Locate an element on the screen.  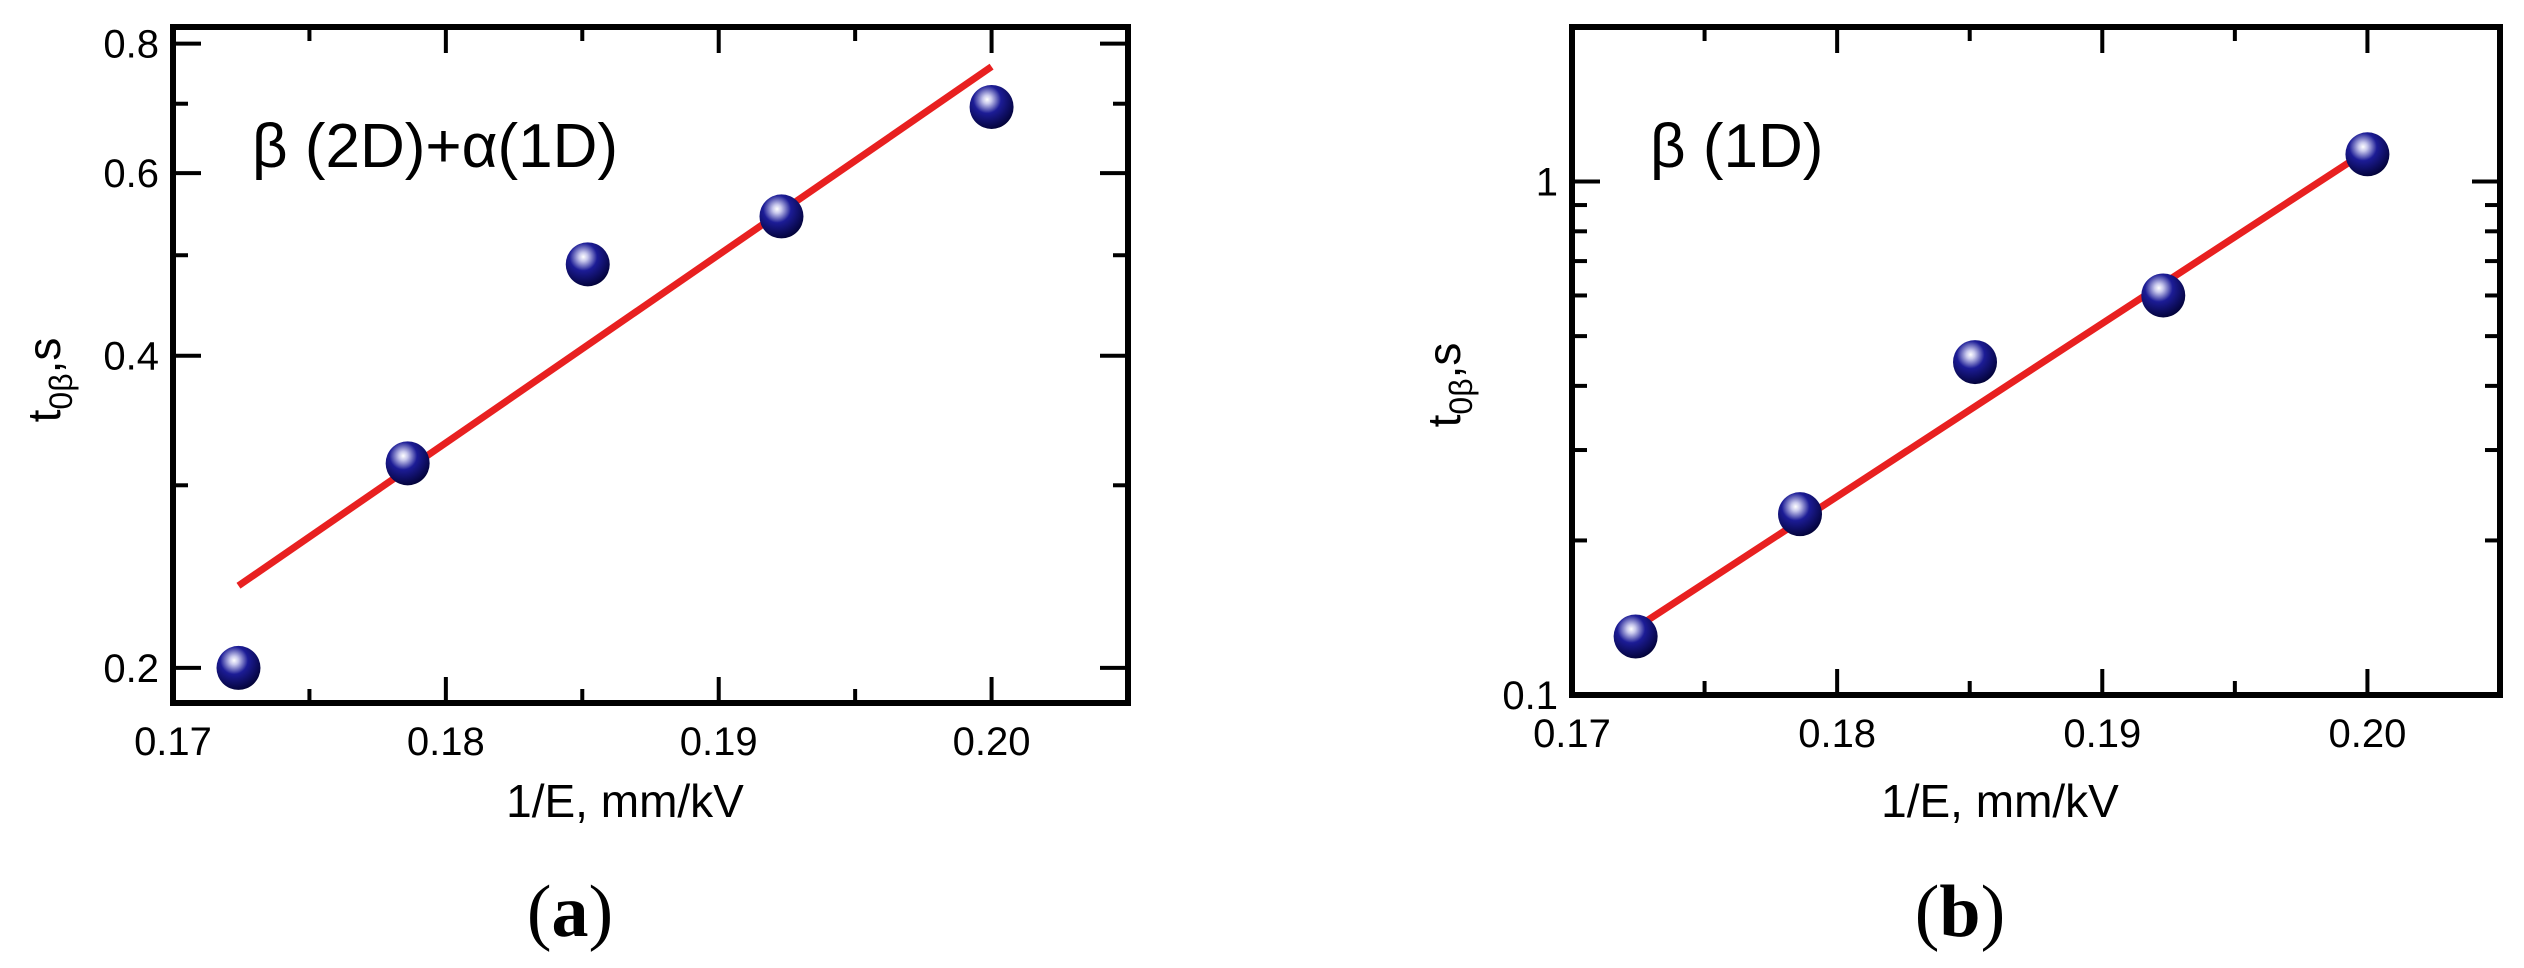
panel-label-a-close: ) is located at coordinates (601, 912).